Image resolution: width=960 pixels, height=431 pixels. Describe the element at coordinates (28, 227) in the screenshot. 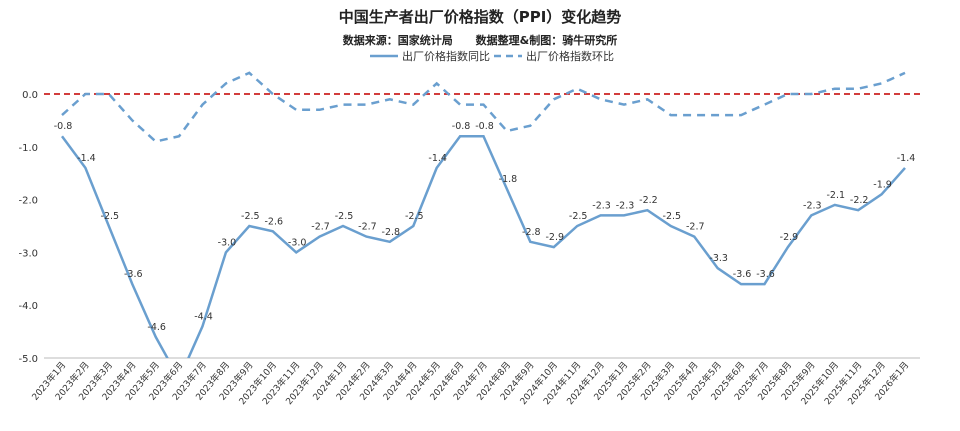

I see `y-axis: 0.0 -1.0 -2.0 -3.0 -4.0 -5.0` at that location.